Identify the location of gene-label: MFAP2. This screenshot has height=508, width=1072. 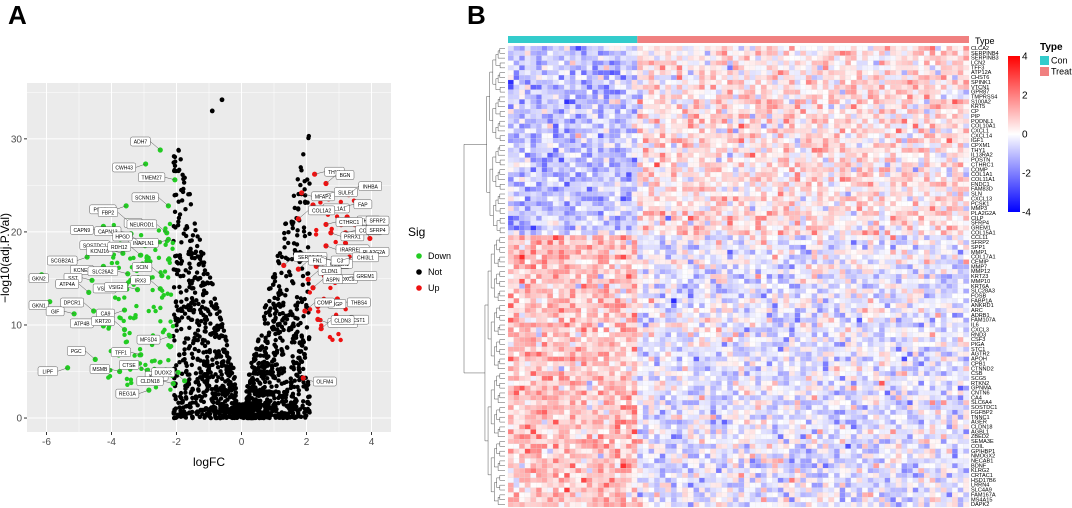
(323, 197).